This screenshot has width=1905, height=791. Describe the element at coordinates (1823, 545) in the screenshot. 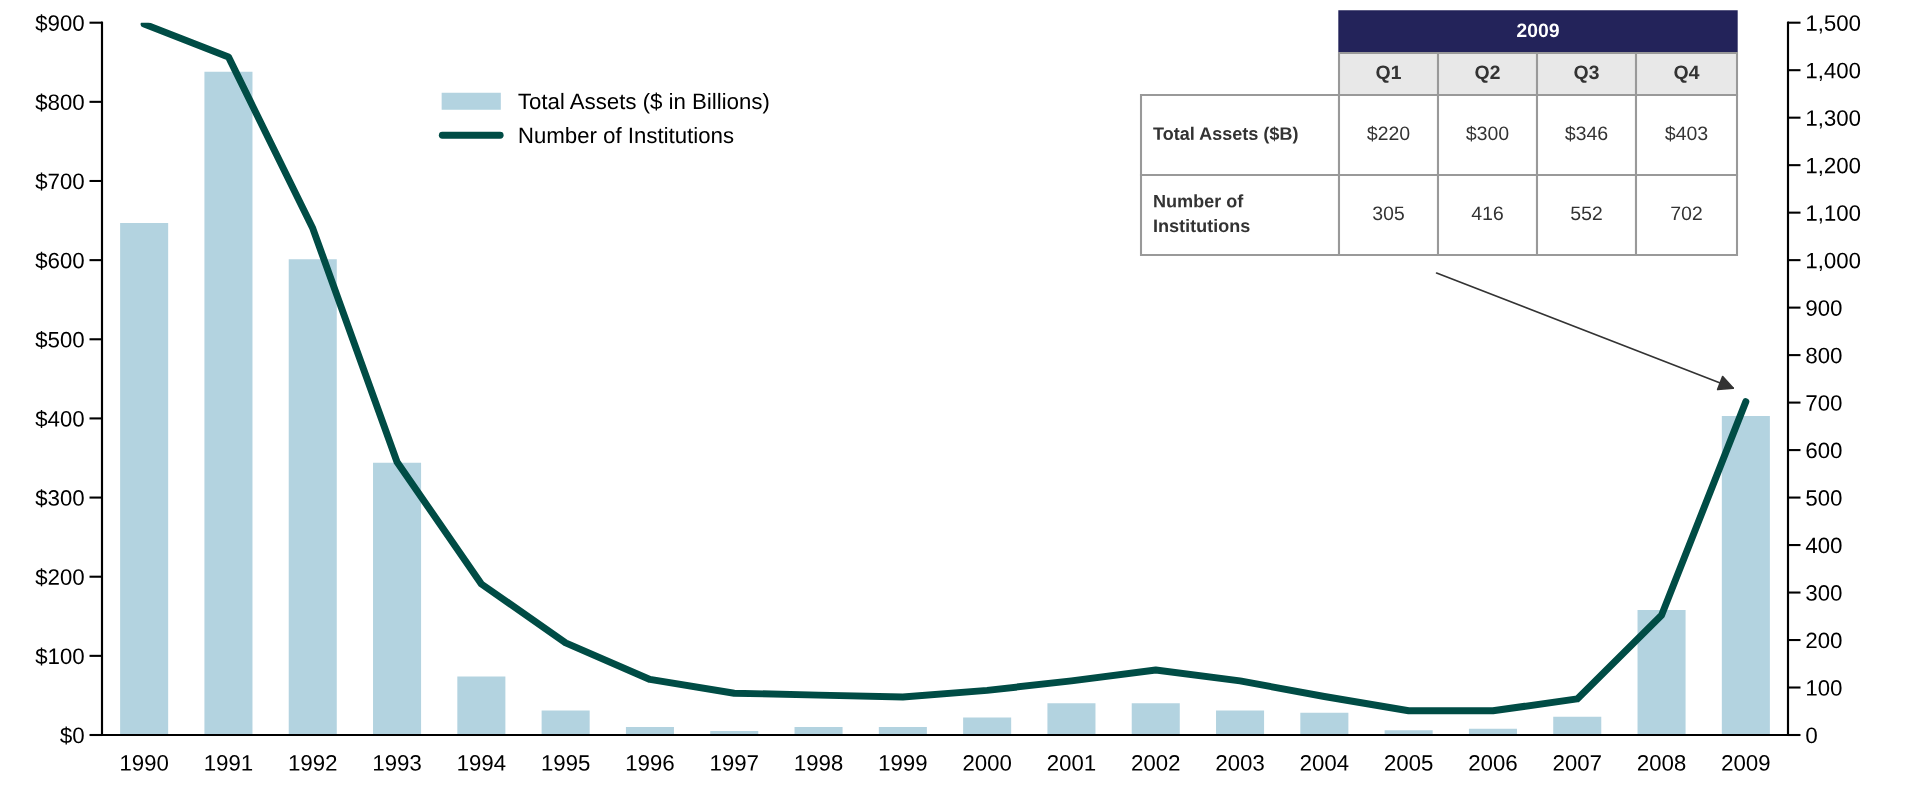

I see `y2-tick-label: 400` at that location.